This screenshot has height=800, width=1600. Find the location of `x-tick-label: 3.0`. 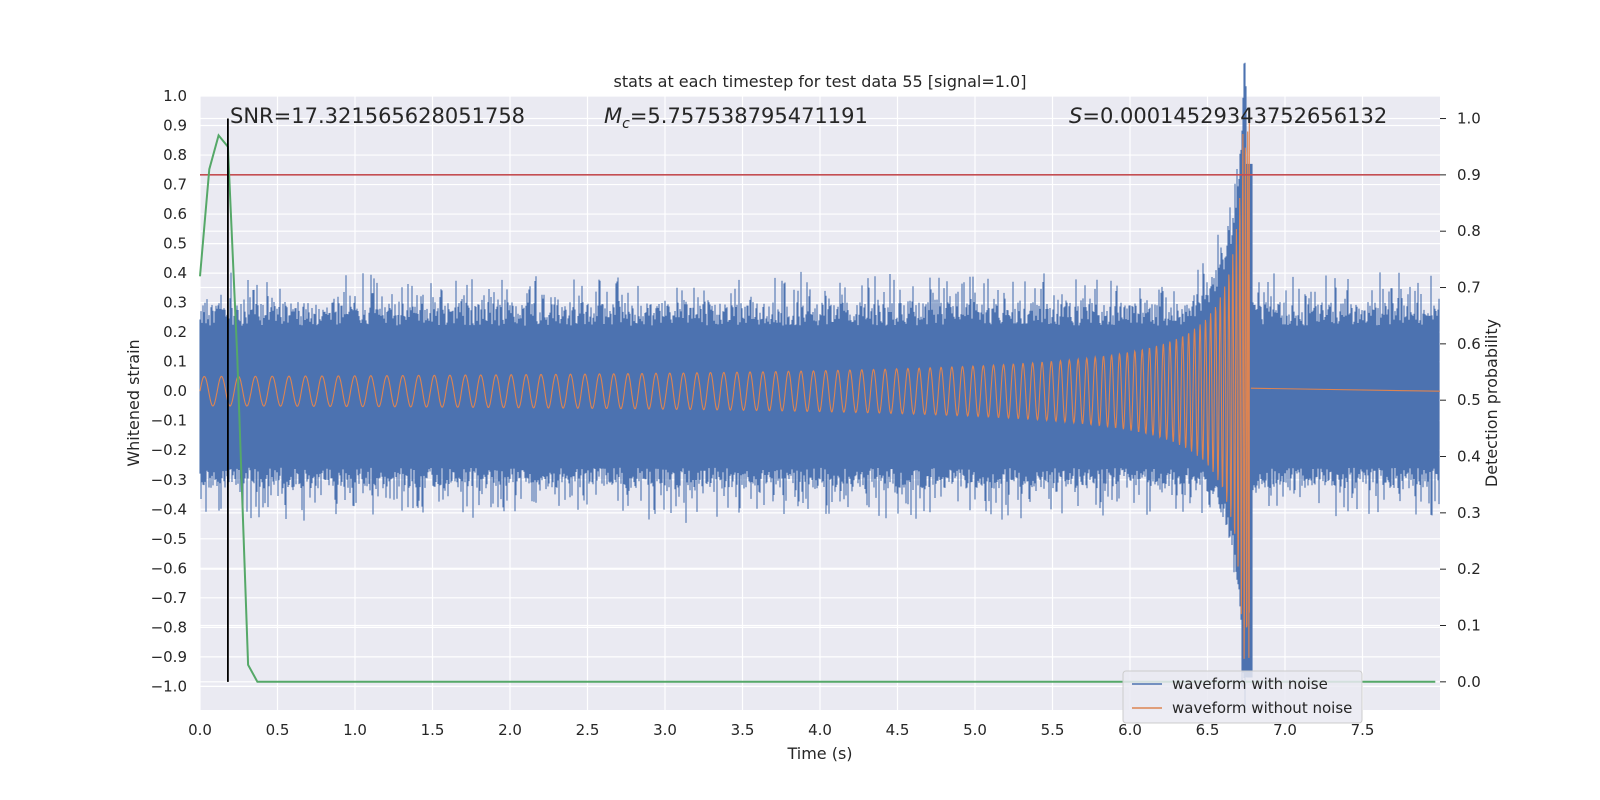

x-tick-label: 3.0 is located at coordinates (665, 730).